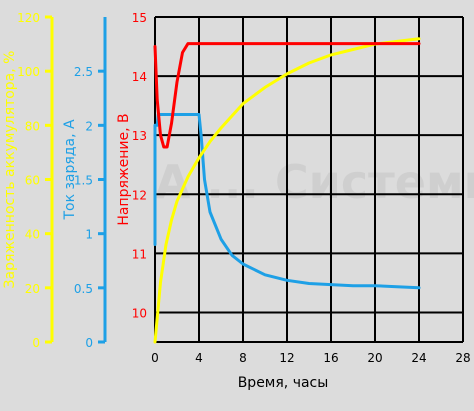 The height and width of the screenshot is (411, 474). Describe the element at coordinates (36, 343) in the screenshot. I see `charge-tick-label-0: 0` at that location.